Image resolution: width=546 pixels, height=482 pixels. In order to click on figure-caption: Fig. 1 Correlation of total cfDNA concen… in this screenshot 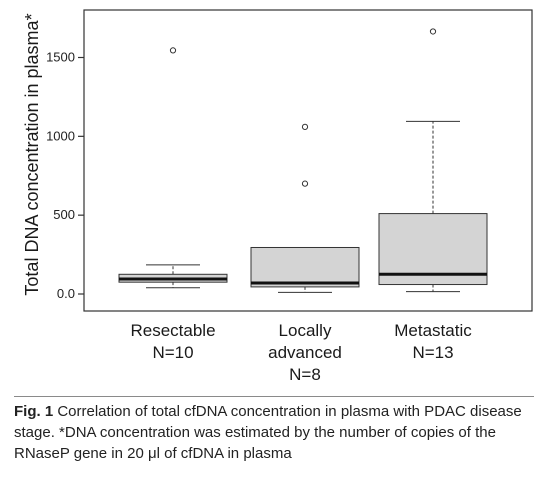, I will do `click(274, 430)`.